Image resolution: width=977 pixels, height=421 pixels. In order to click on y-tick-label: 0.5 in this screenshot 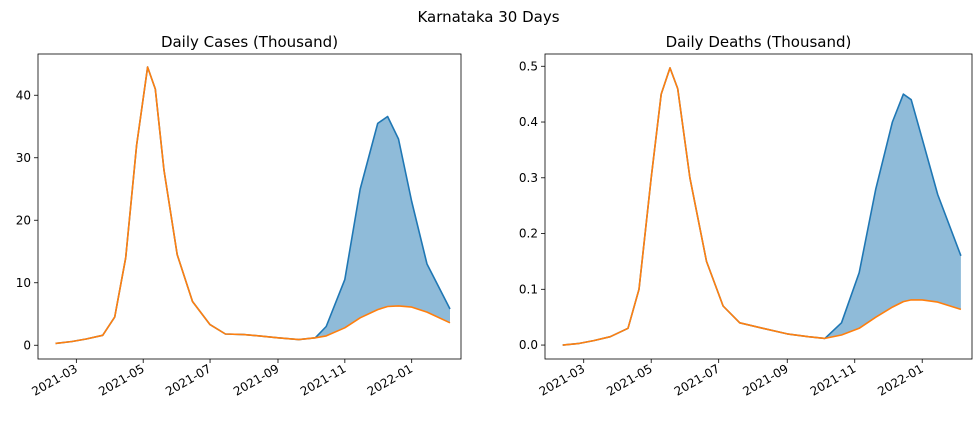, I will do `click(528, 66)`.